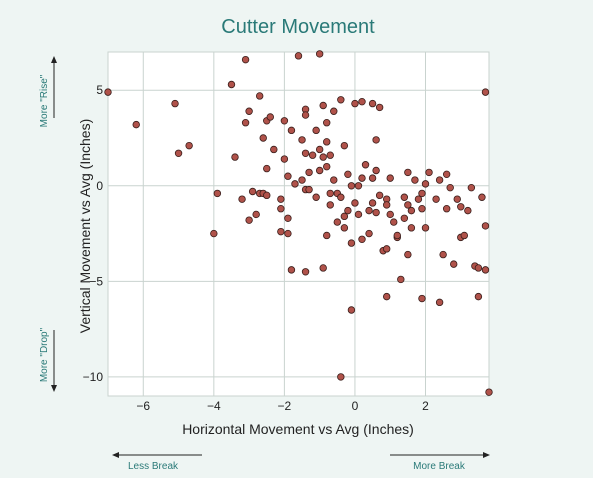 Image resolution: width=593 pixels, height=478 pixels. I want to click on y-tick-label: −10, so click(93, 377).